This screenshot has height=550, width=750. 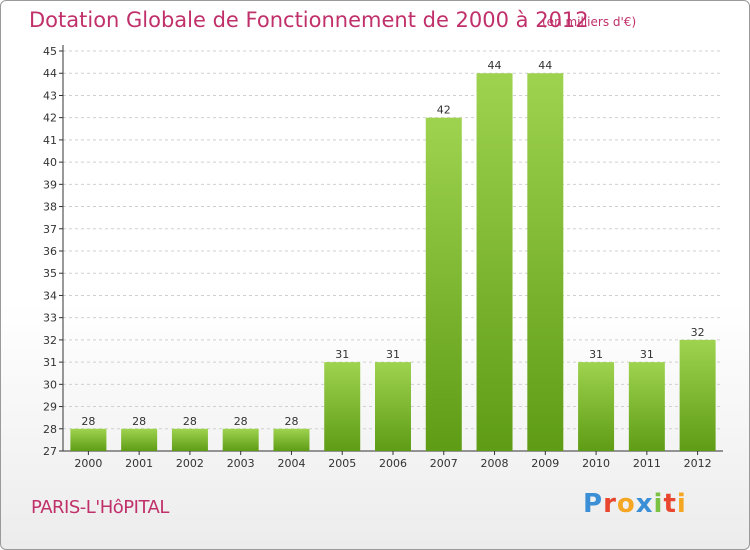 I want to click on y-tick-label: 44, so click(x=50, y=73).